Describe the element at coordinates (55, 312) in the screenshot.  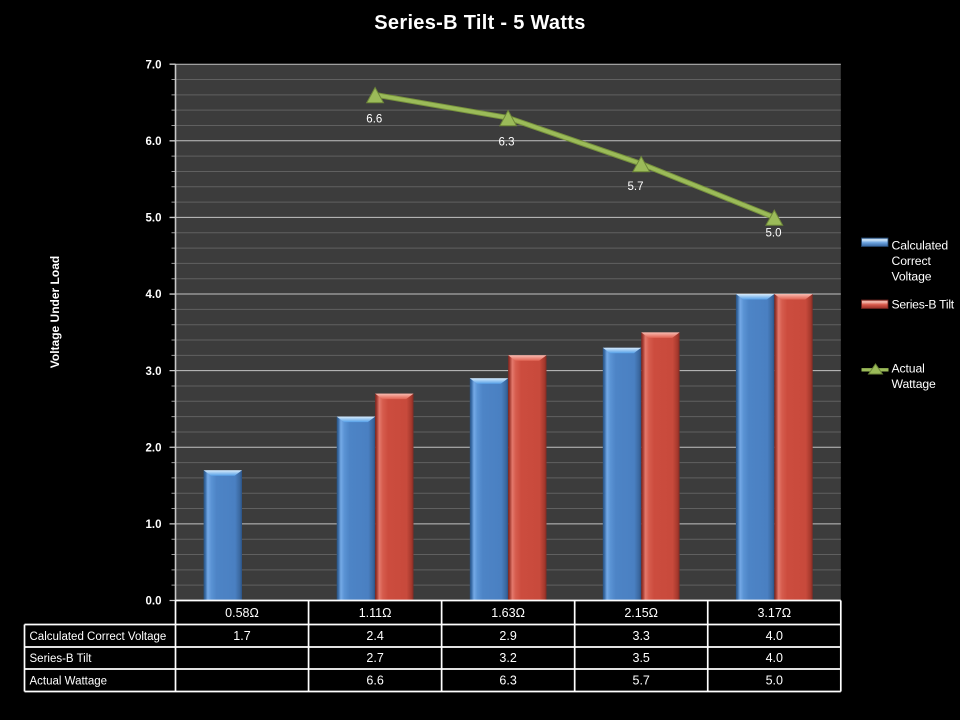
I see `svg-text: Voltage Under Load` at that location.